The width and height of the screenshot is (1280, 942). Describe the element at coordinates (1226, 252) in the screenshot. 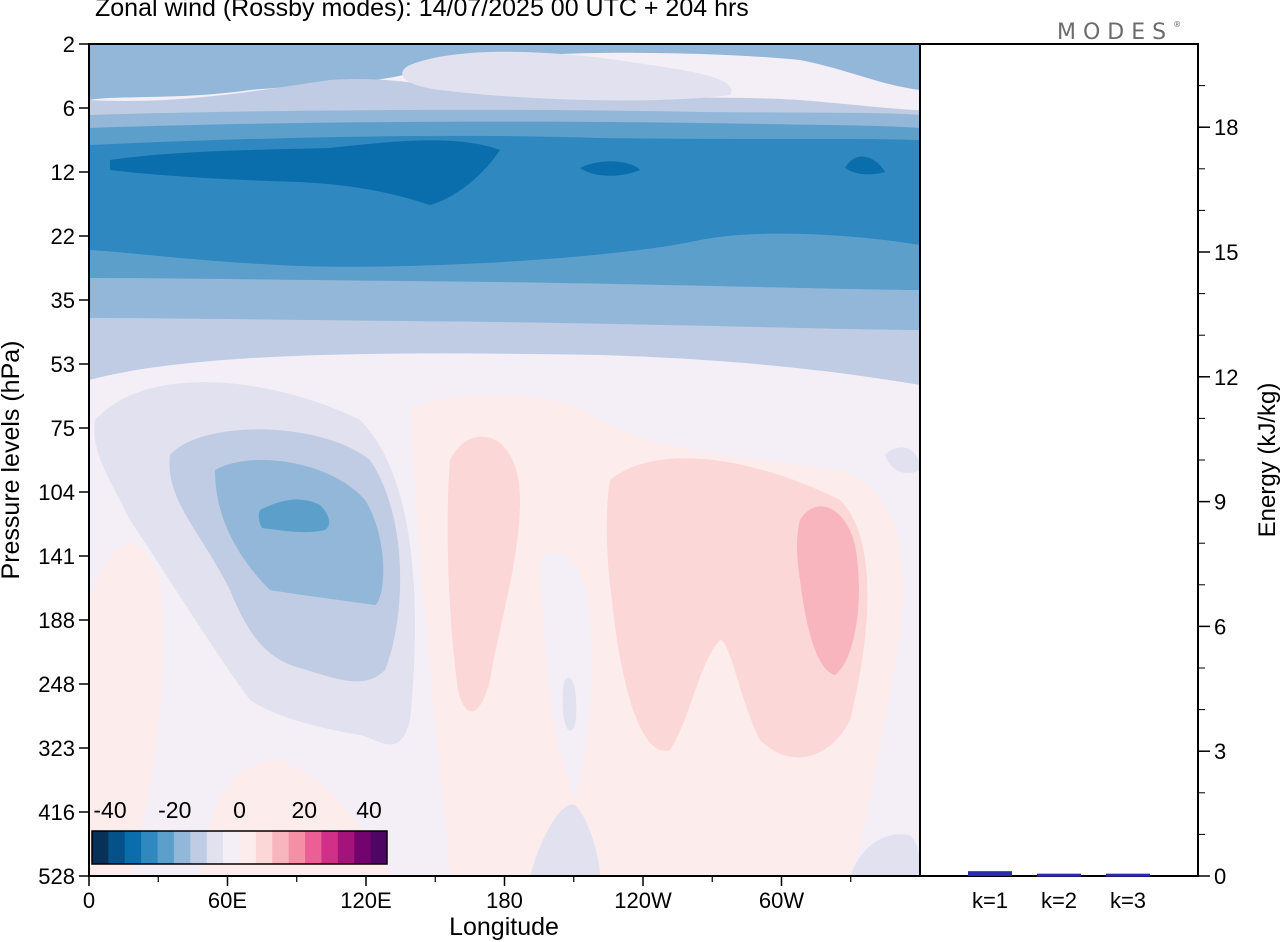

I see `energy-tick-label: 15` at that location.